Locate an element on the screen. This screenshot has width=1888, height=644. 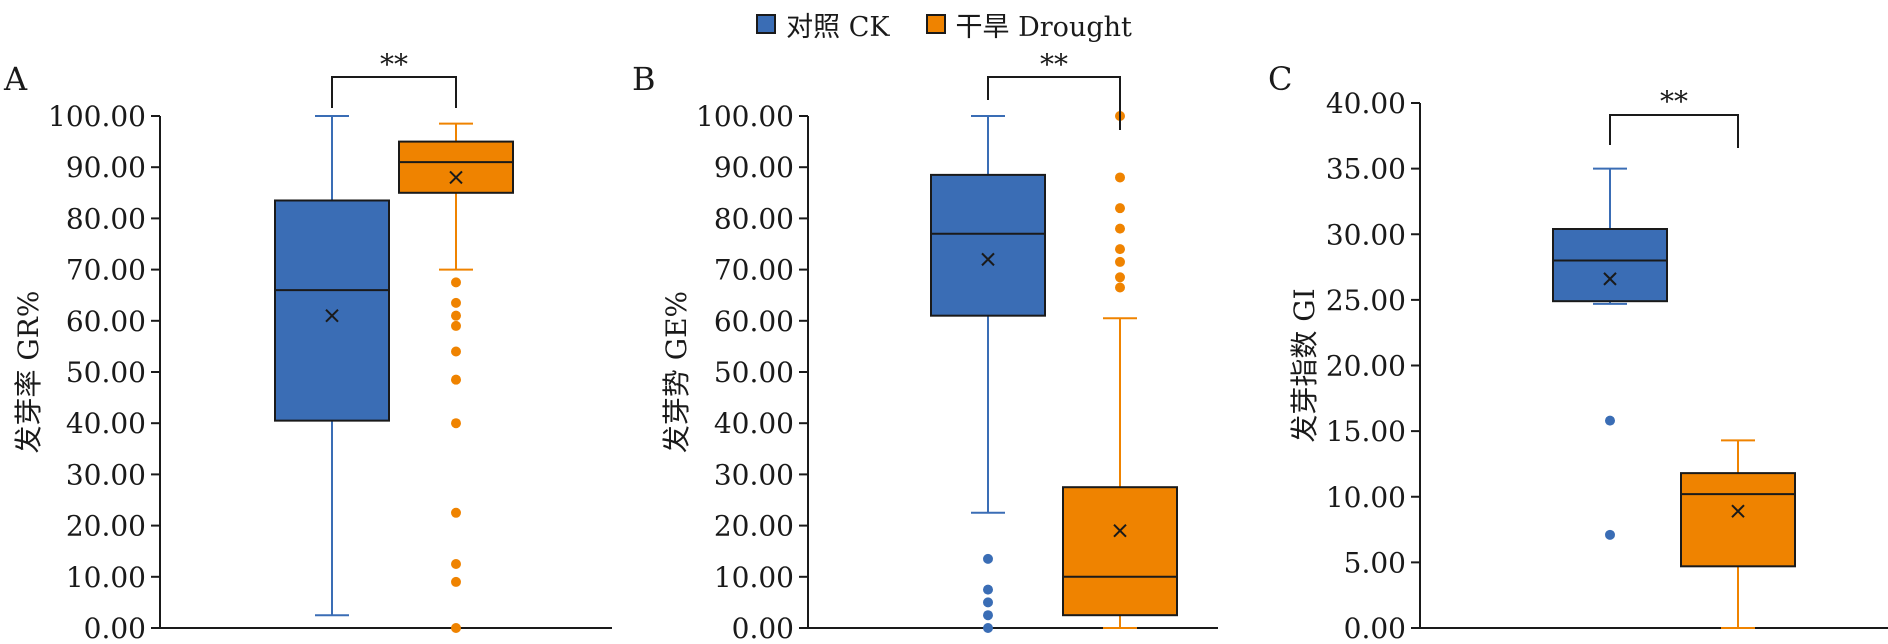
y-tick-label-0: 70.00 is located at coordinates (106, 270).